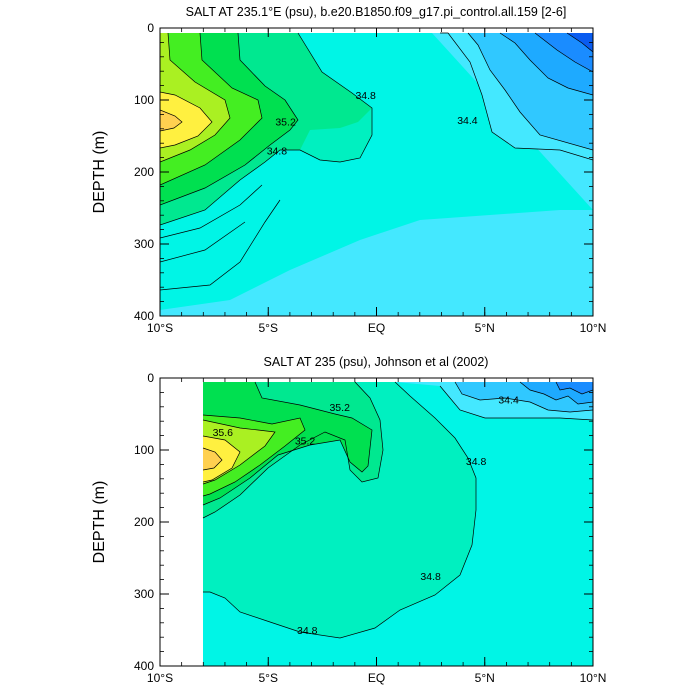 This screenshot has width=700, height=700. What do you see at coordinates (372, 123) in the screenshot?
I see `top-panel-contour-labels: 35.2 34.8 34.8 34.4` at bounding box center [372, 123].